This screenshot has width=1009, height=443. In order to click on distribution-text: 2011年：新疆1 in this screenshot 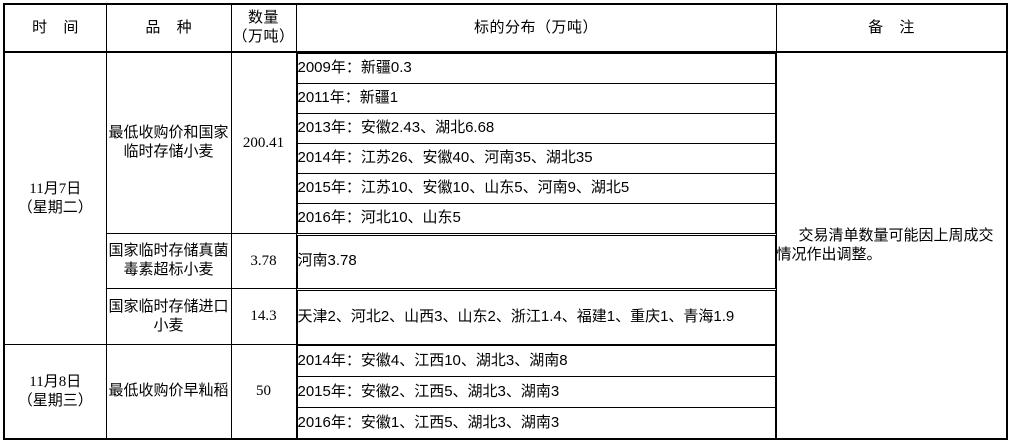, I will do `click(536, 98)`.